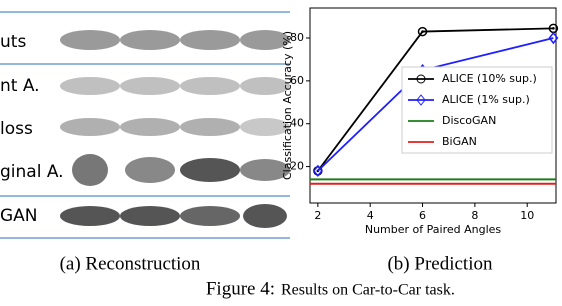 The height and width of the screenshot is (306, 562). Describe the element at coordinates (130, 263) in the screenshot. I see `subcaption: (a) Reconstruction` at that location.